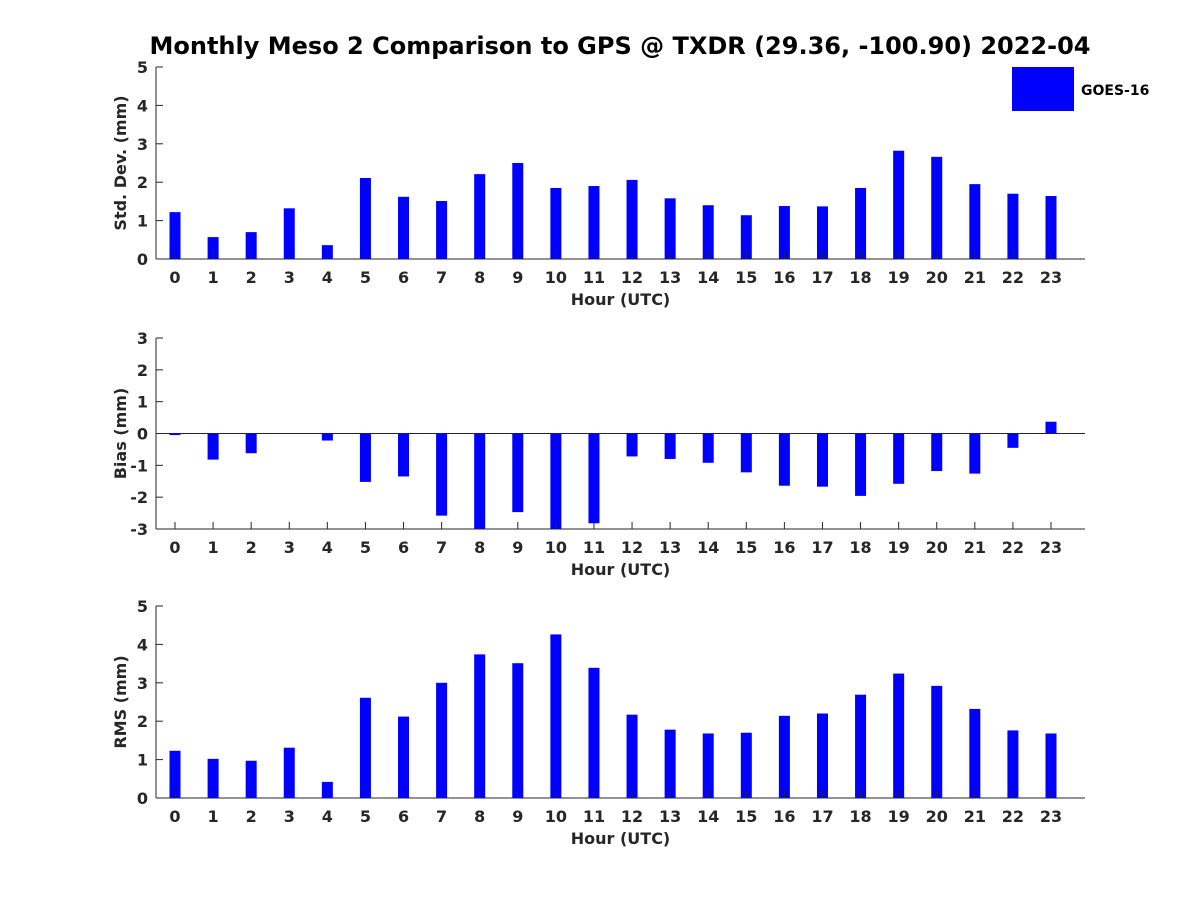 This screenshot has width=1200, height=900. What do you see at coordinates (1080, 89) in the screenshot?
I see `legend: GOES-16` at bounding box center [1080, 89].